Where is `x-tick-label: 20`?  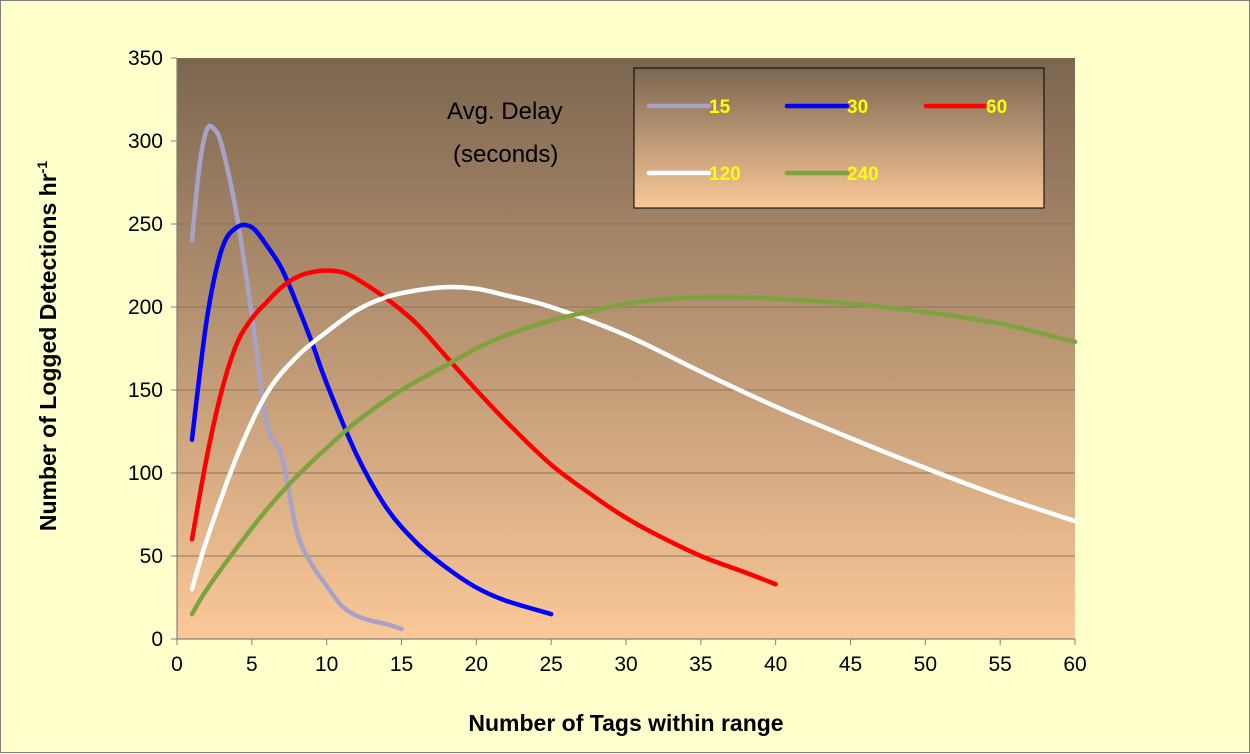 x-tick-label: 20 is located at coordinates (476, 664).